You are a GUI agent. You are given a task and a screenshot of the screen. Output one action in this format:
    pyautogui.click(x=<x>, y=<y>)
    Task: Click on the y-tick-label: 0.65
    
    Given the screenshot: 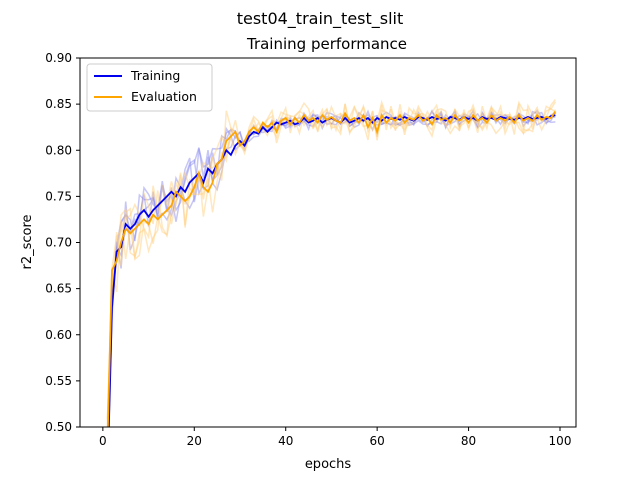 What is the action you would take?
    pyautogui.click(x=58, y=289)
    